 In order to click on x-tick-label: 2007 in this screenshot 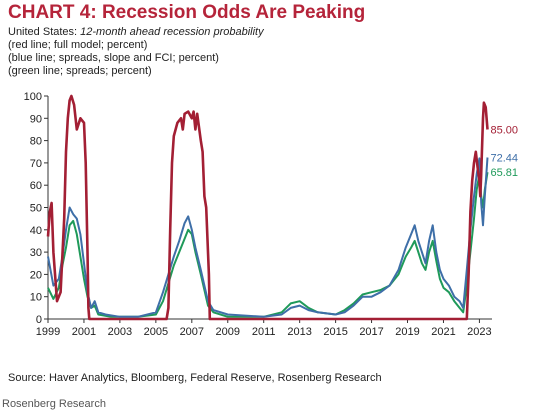, I will do `click(192, 332)`.